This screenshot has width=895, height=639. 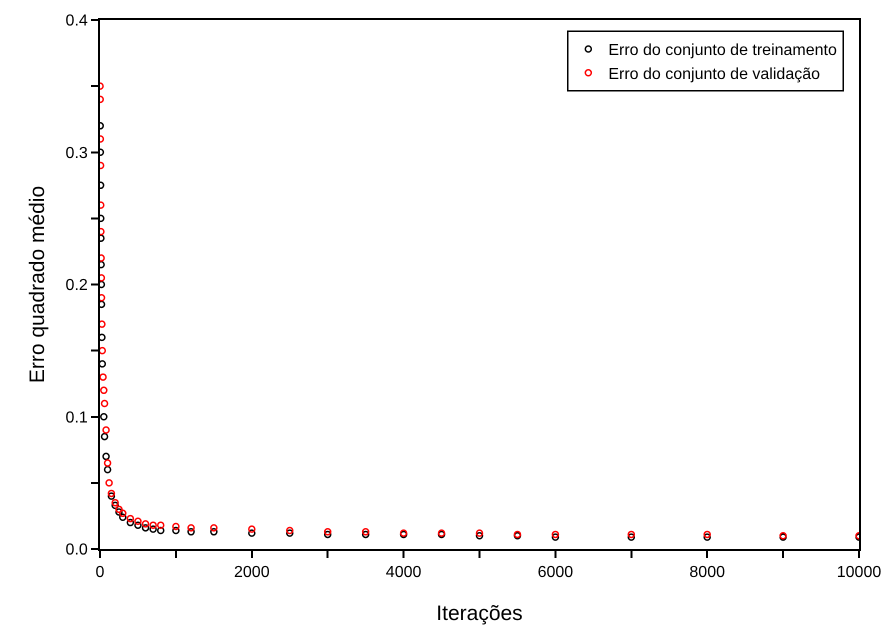 I want to click on x-tick-label: 8000, so click(x=707, y=573).